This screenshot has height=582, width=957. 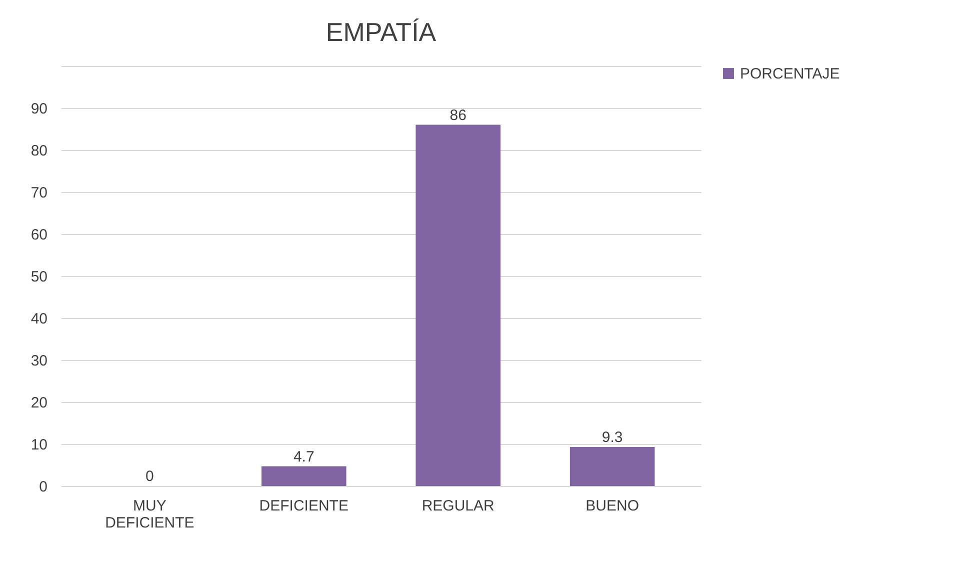 What do you see at coordinates (39, 193) in the screenshot?
I see `y-tick-label: 70` at bounding box center [39, 193].